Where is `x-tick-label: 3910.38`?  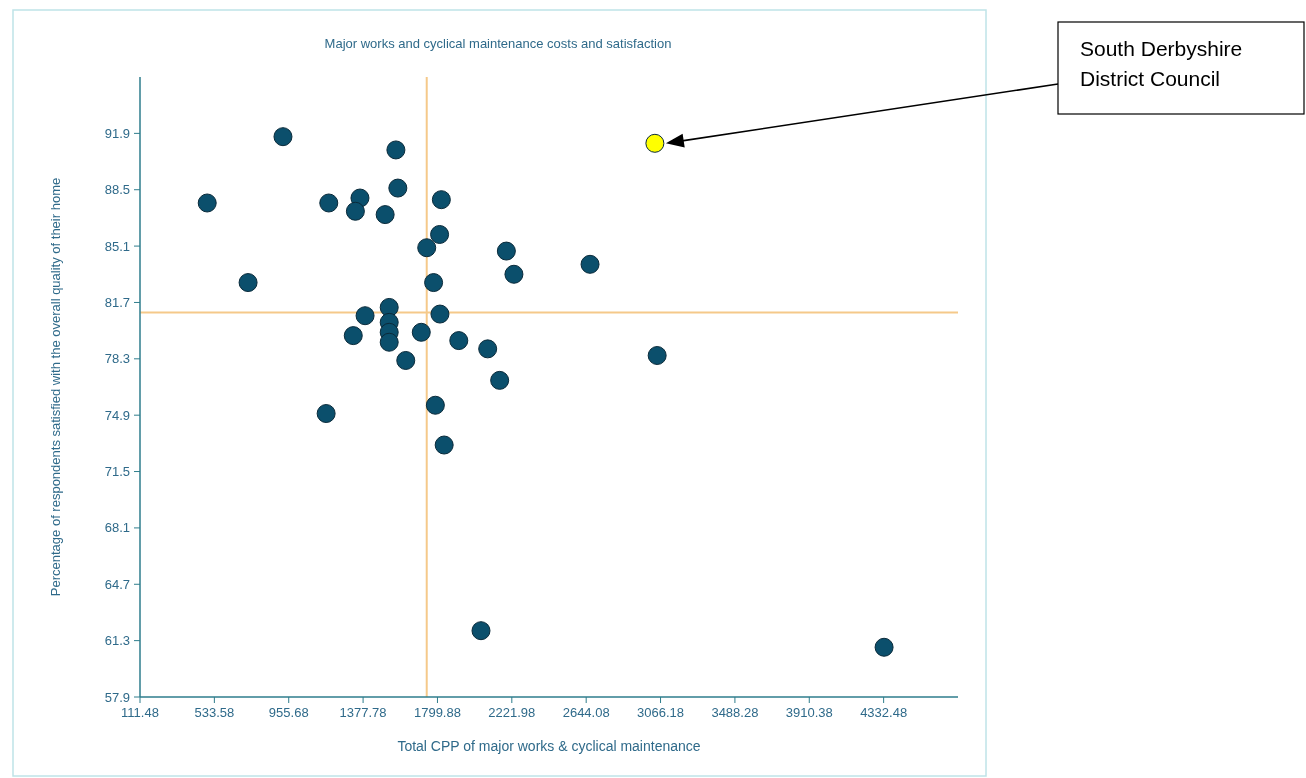 x-tick-label: 3910.38 is located at coordinates (809, 712).